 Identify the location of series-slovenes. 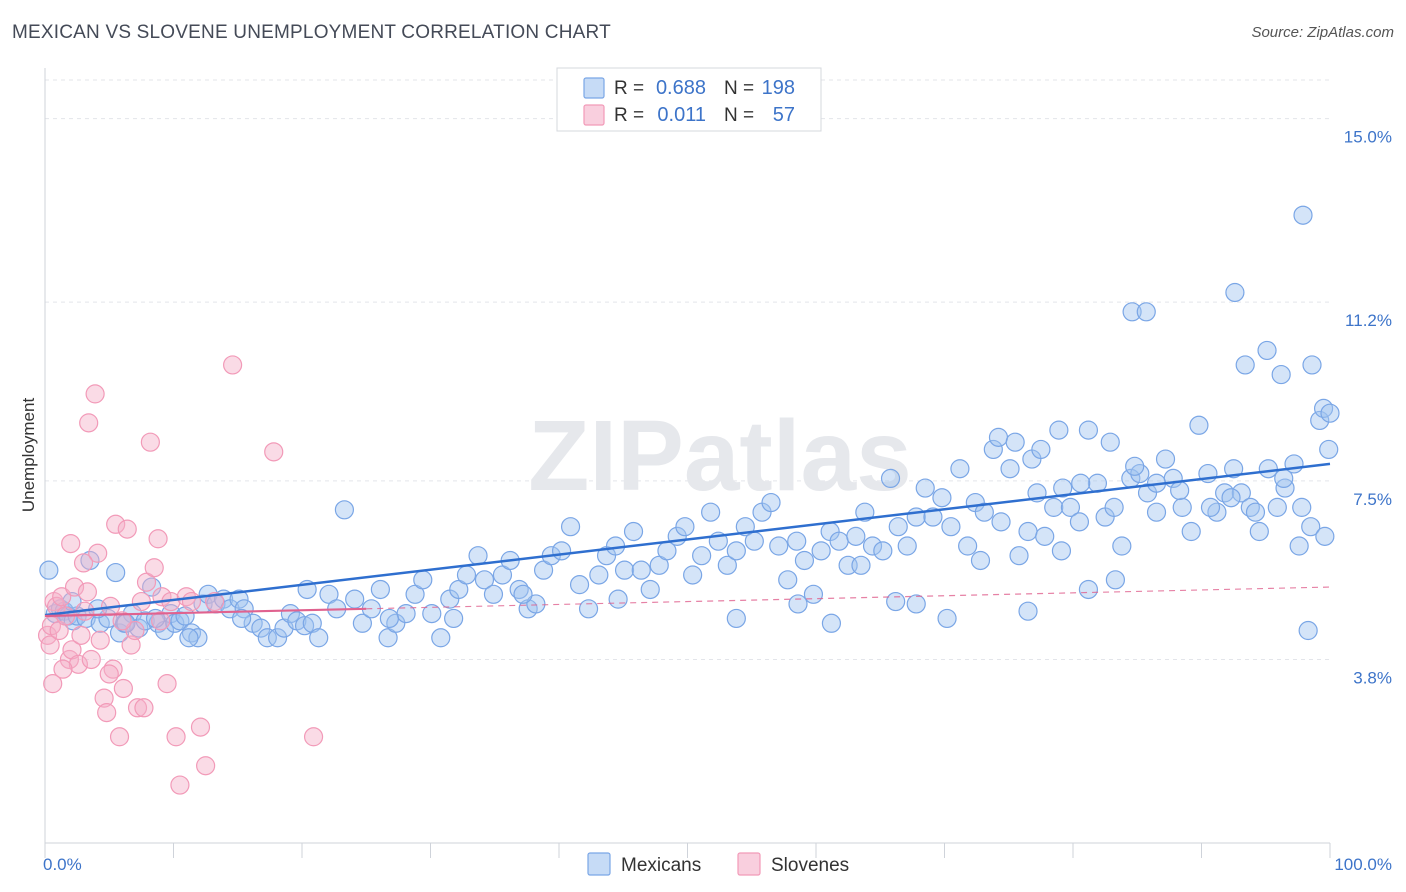
(180, 575).